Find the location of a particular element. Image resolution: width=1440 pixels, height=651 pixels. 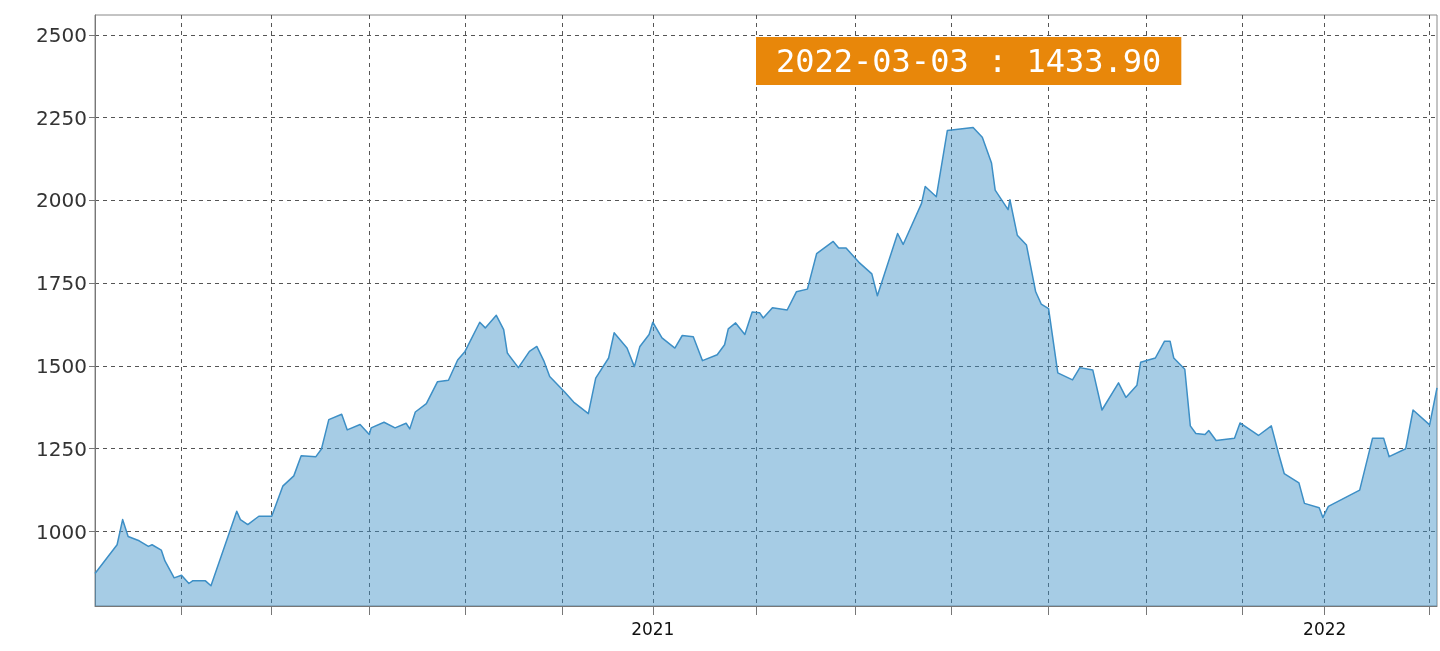

y-tick-label: 1750 is located at coordinates (61, 283).